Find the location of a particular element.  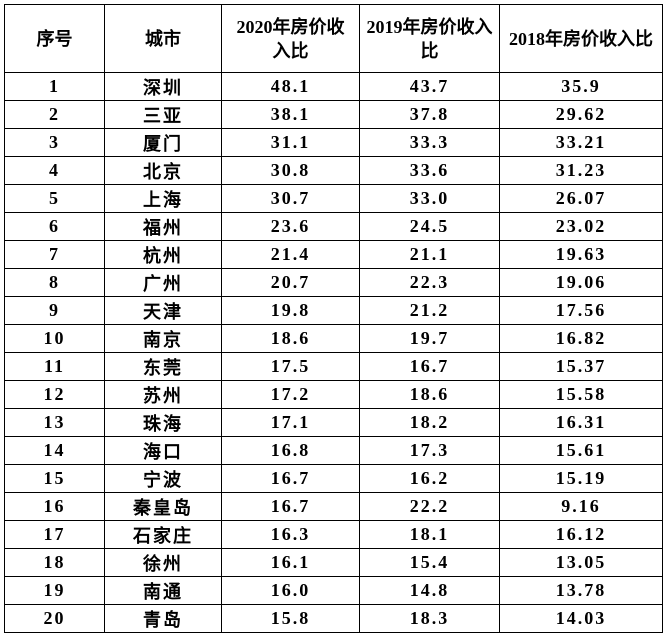

table-cell: 16.2 is located at coordinates (429, 478).